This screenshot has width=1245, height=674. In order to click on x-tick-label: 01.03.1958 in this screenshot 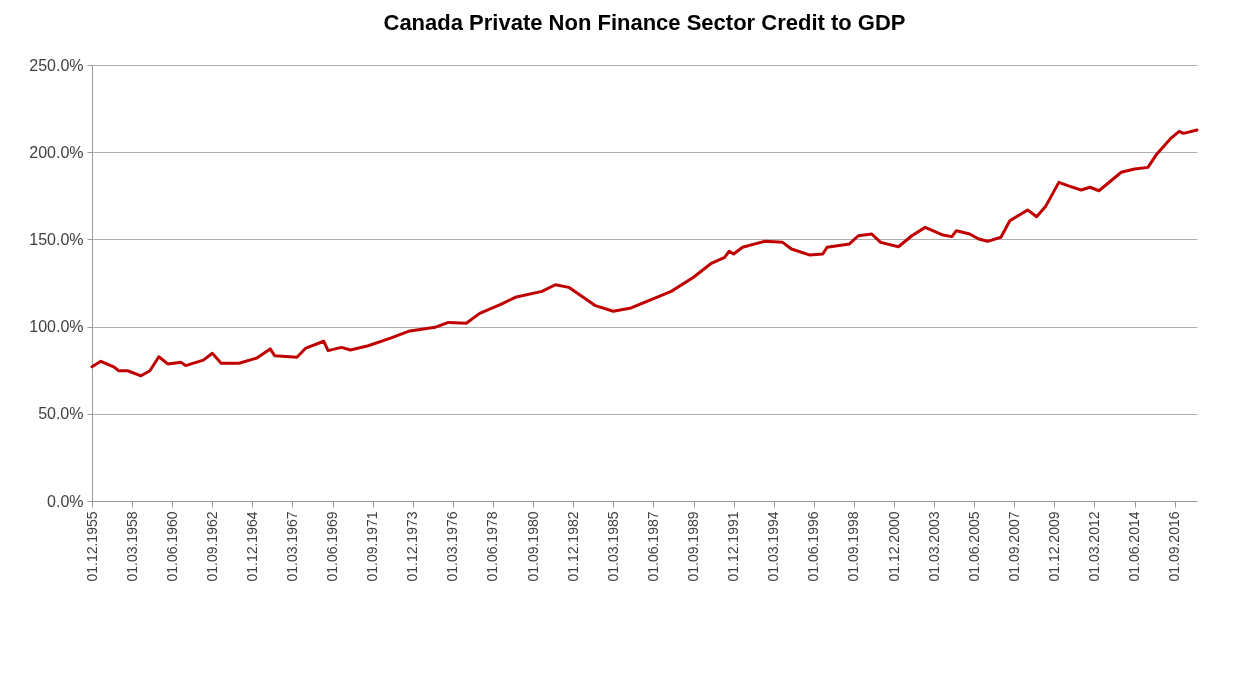, I will do `click(131, 546)`.